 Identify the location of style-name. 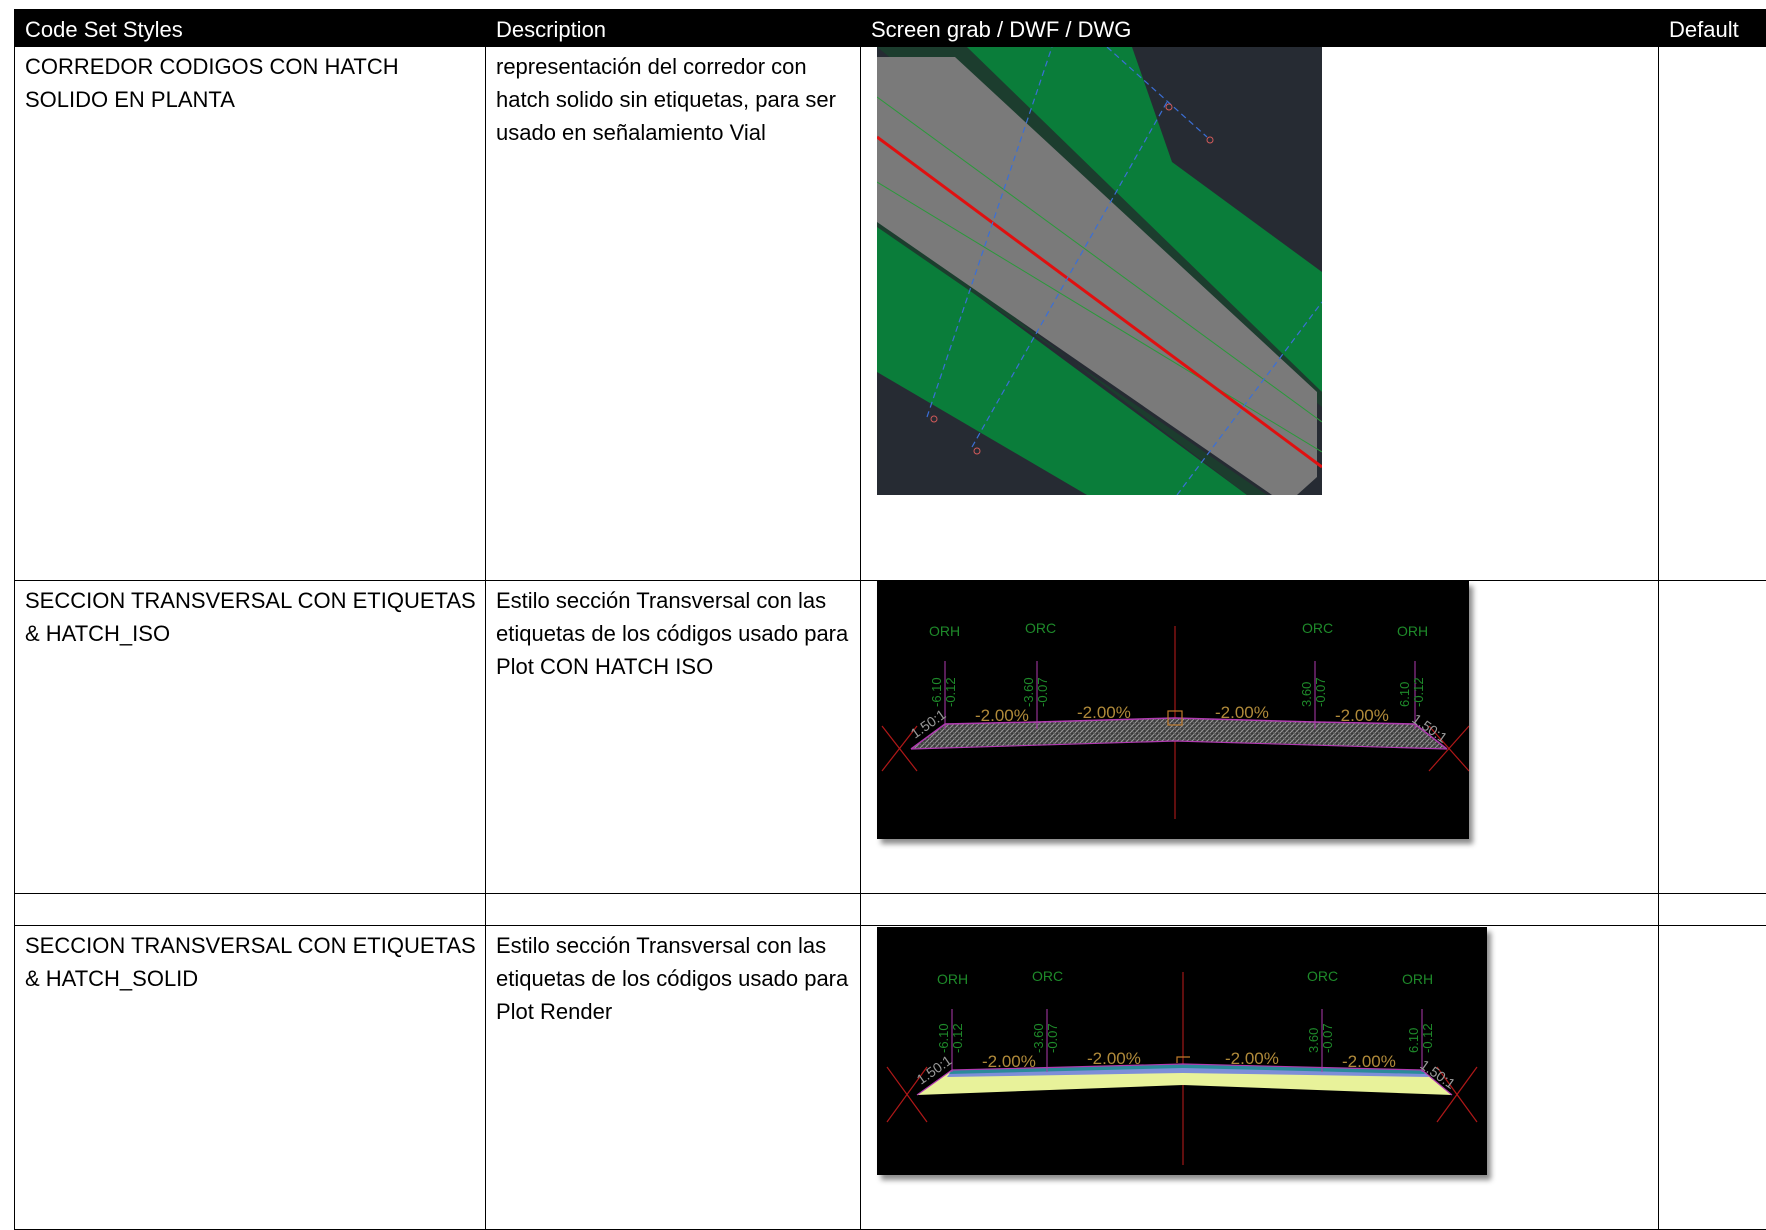
(250, 910).